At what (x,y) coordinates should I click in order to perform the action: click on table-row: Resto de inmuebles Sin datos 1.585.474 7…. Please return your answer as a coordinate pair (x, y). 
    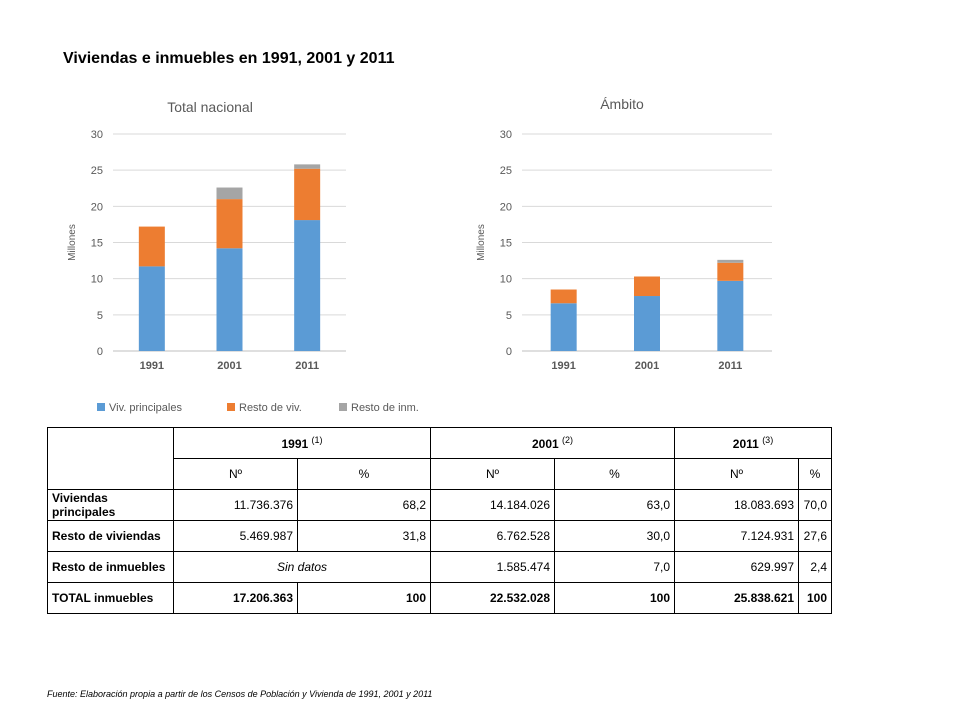
    Looking at the image, I should click on (439, 567).